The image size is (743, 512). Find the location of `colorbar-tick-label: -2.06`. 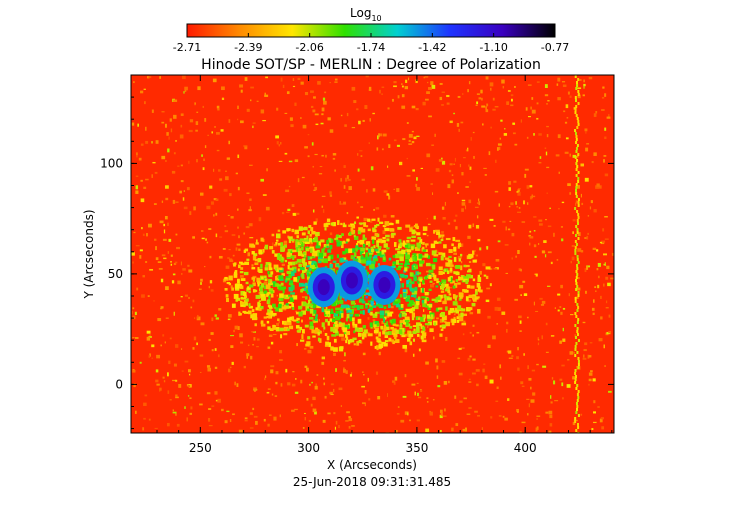

colorbar-tick-label: -2.06 is located at coordinates (309, 47).